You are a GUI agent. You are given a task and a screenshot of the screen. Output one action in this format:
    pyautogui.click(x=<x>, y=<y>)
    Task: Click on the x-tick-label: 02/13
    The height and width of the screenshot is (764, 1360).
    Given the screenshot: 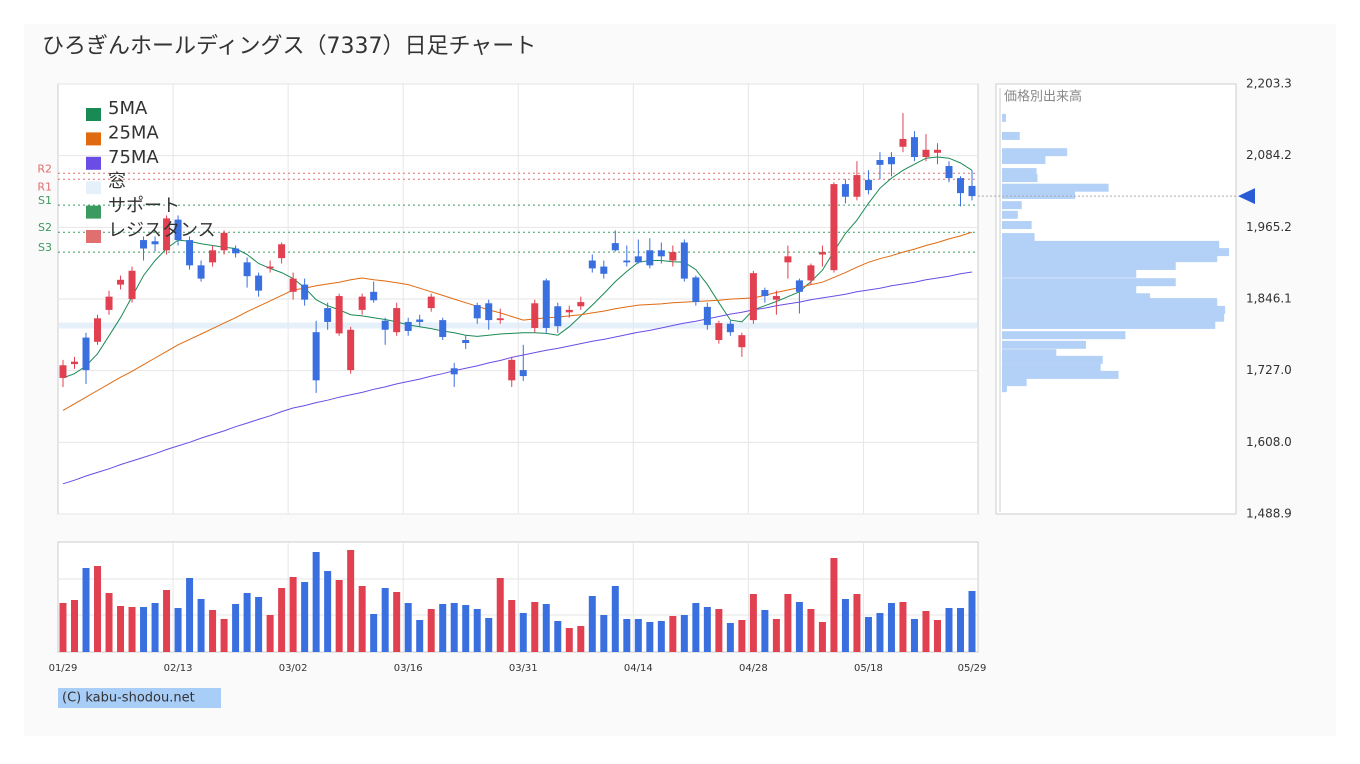 What is the action you would take?
    pyautogui.click(x=178, y=668)
    